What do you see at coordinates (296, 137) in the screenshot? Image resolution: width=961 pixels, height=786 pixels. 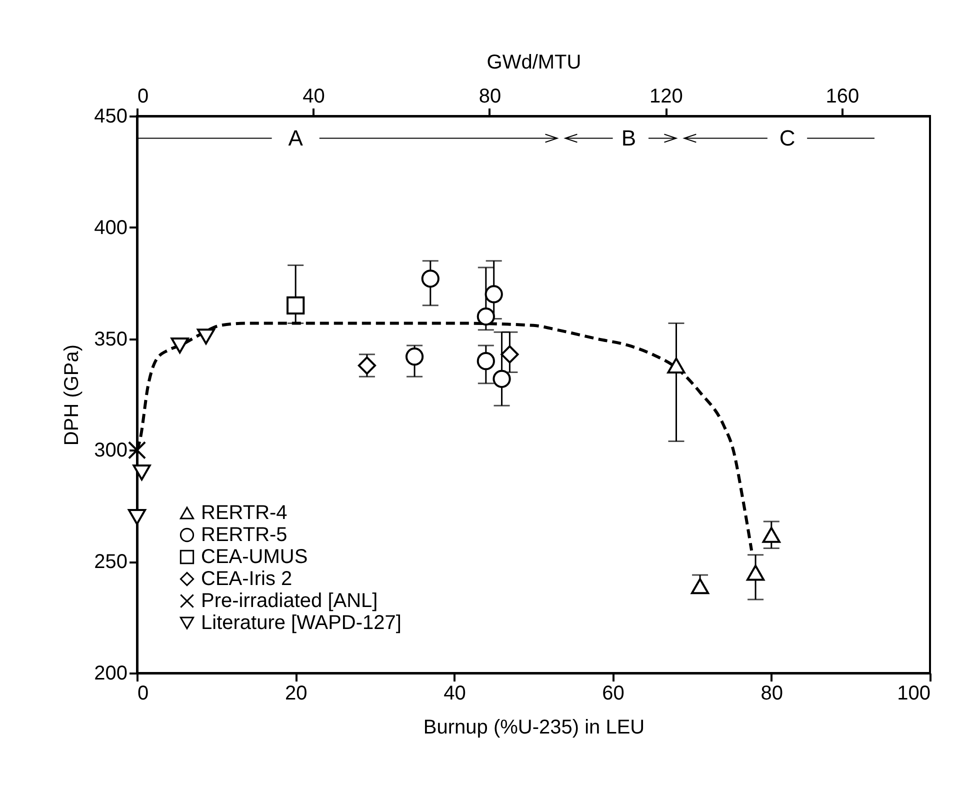 I see `annotation: A` at bounding box center [296, 137].